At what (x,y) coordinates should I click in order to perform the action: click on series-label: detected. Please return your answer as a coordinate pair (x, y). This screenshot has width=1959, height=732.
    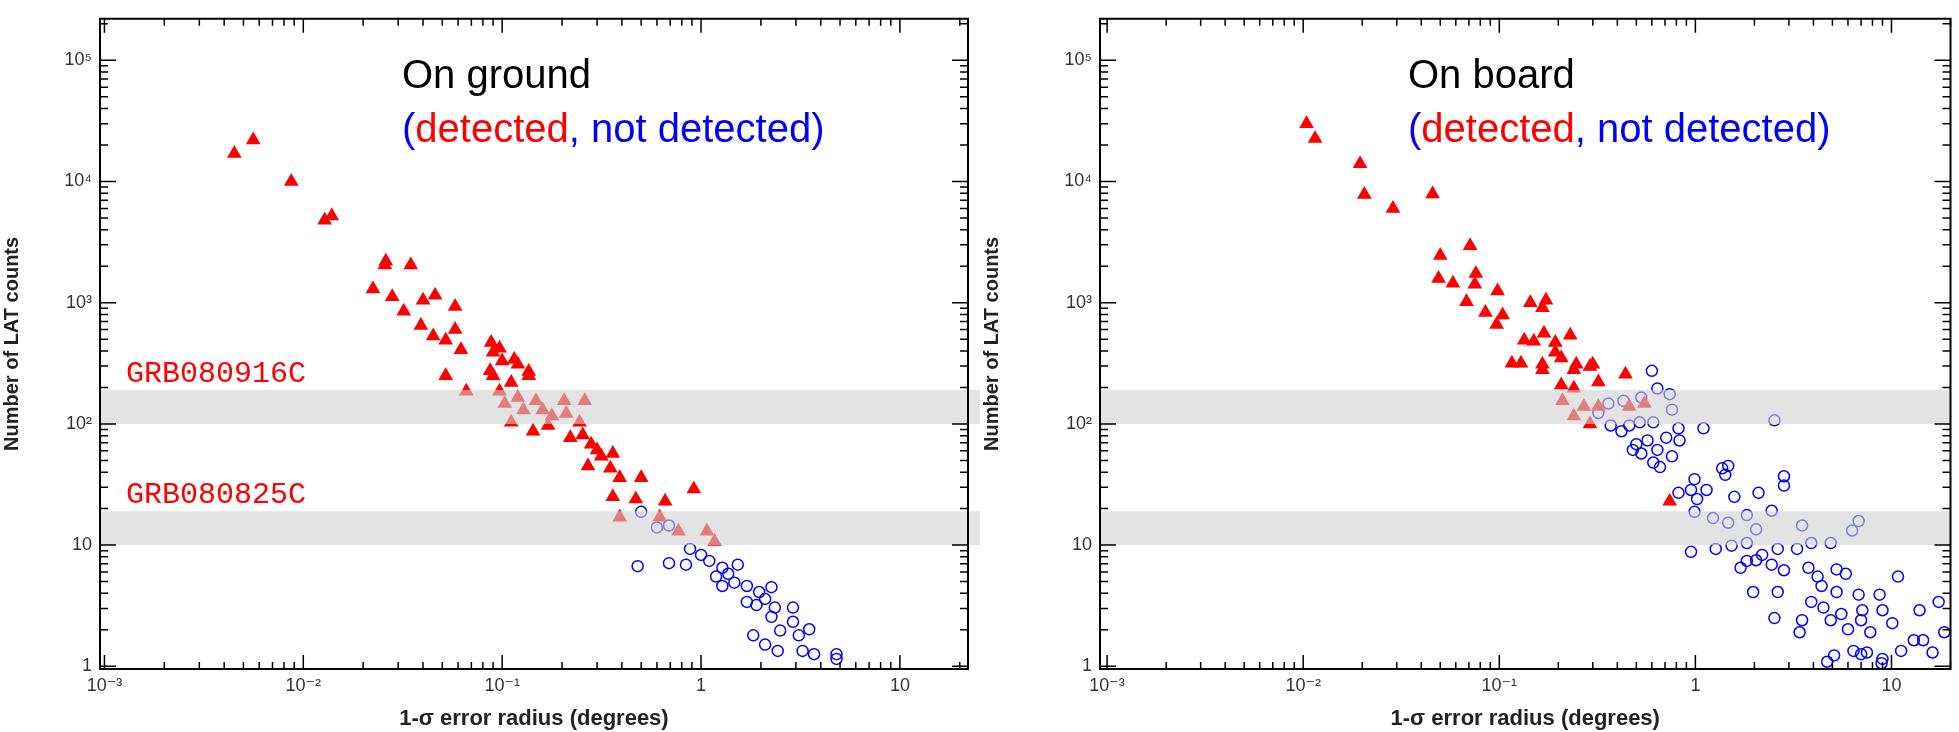
    Looking at the image, I should click on (1498, 128).